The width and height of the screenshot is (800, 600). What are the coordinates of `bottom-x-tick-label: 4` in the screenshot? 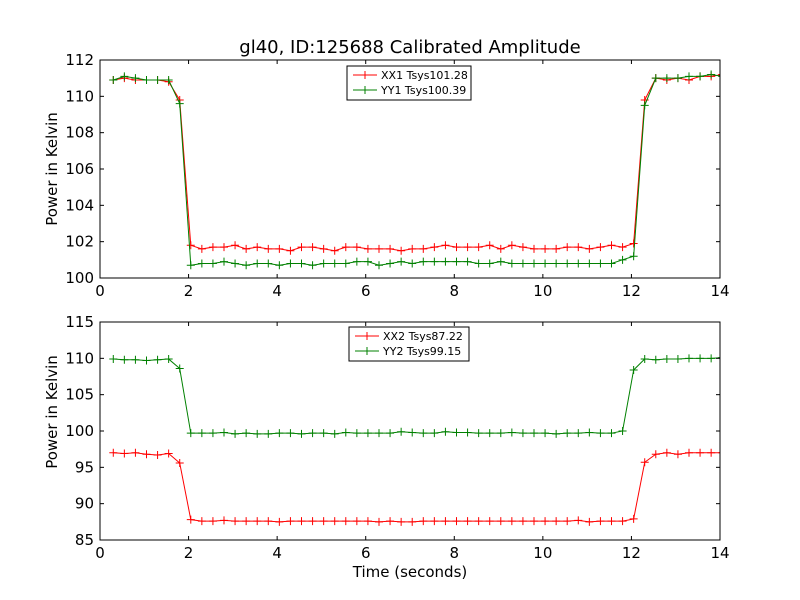 It's located at (277, 553).